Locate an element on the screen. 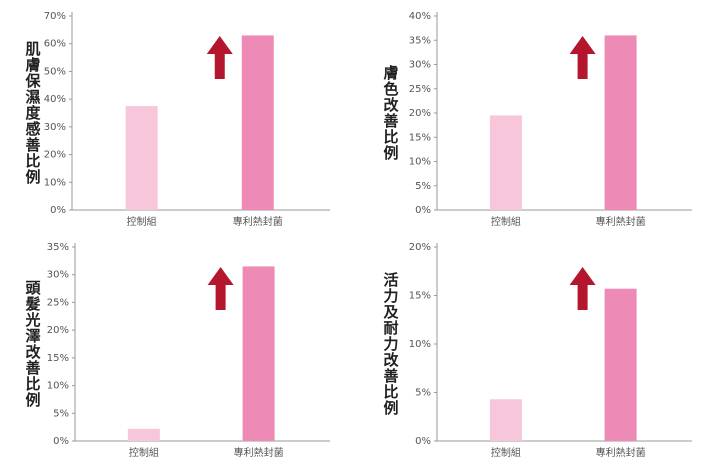 The width and height of the screenshot is (728, 472). y-tick-label: 70% is located at coordinates (55, 16).